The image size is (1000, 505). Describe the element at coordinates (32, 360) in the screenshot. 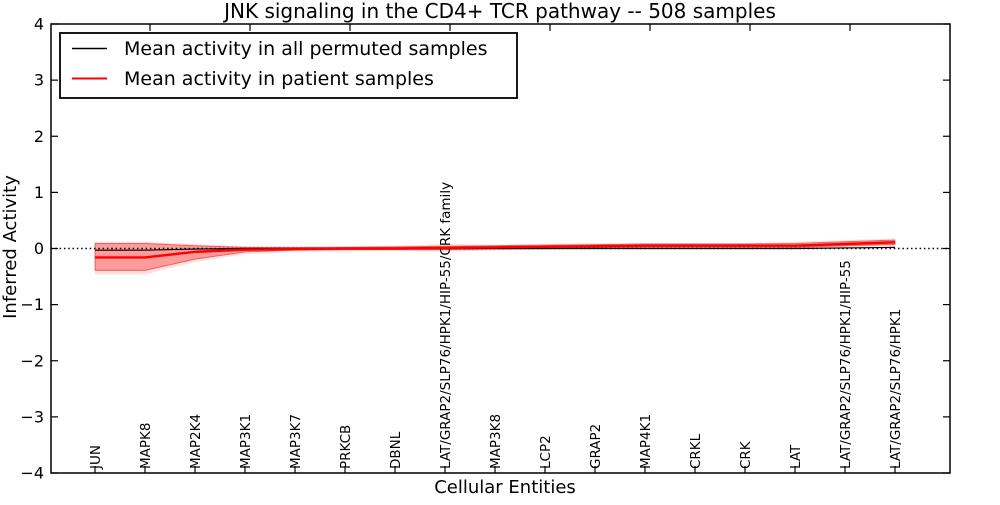

I see `y-tick-label: −2` at that location.